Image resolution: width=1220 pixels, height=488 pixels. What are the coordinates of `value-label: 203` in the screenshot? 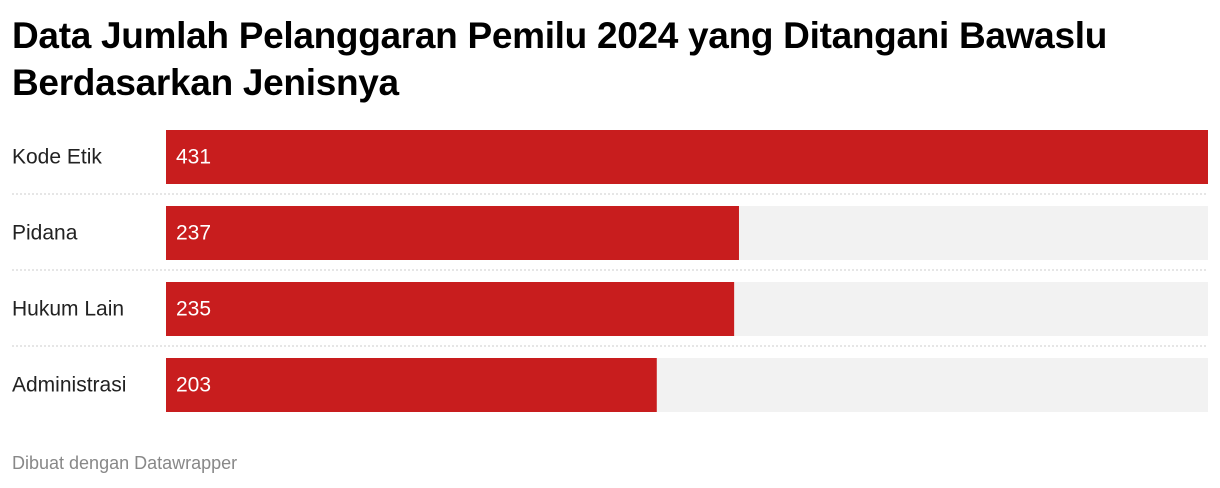 It's located at (193, 385).